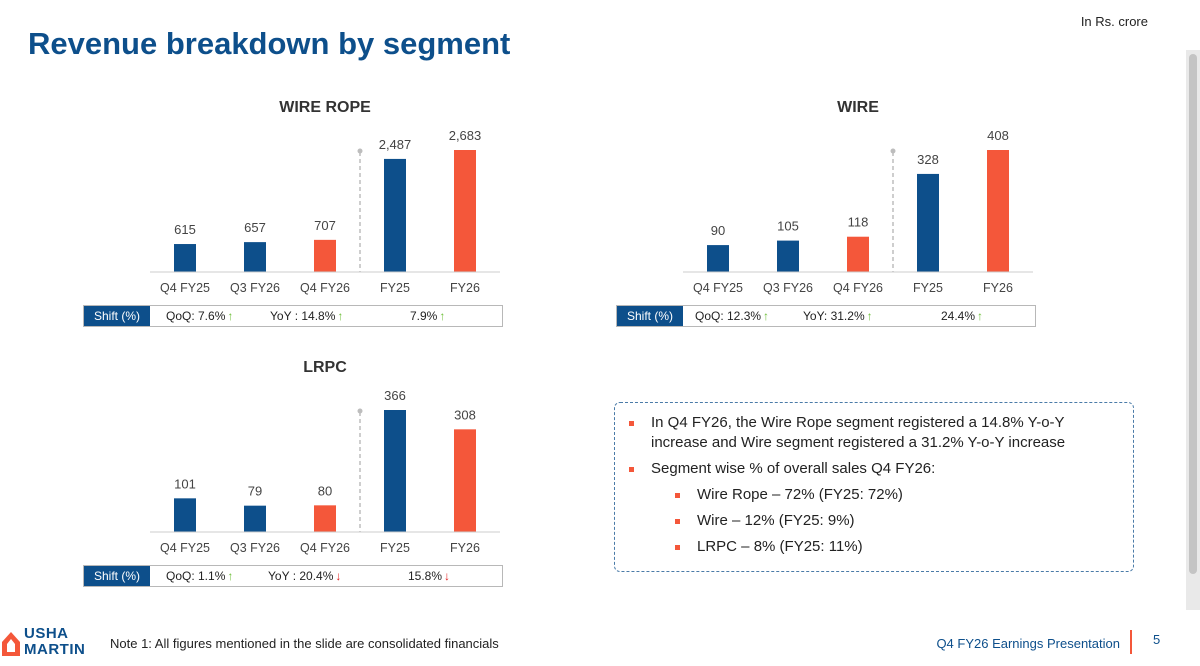 The image size is (1200, 666). What do you see at coordinates (788, 226) in the screenshot?
I see `data-label: 105` at bounding box center [788, 226].